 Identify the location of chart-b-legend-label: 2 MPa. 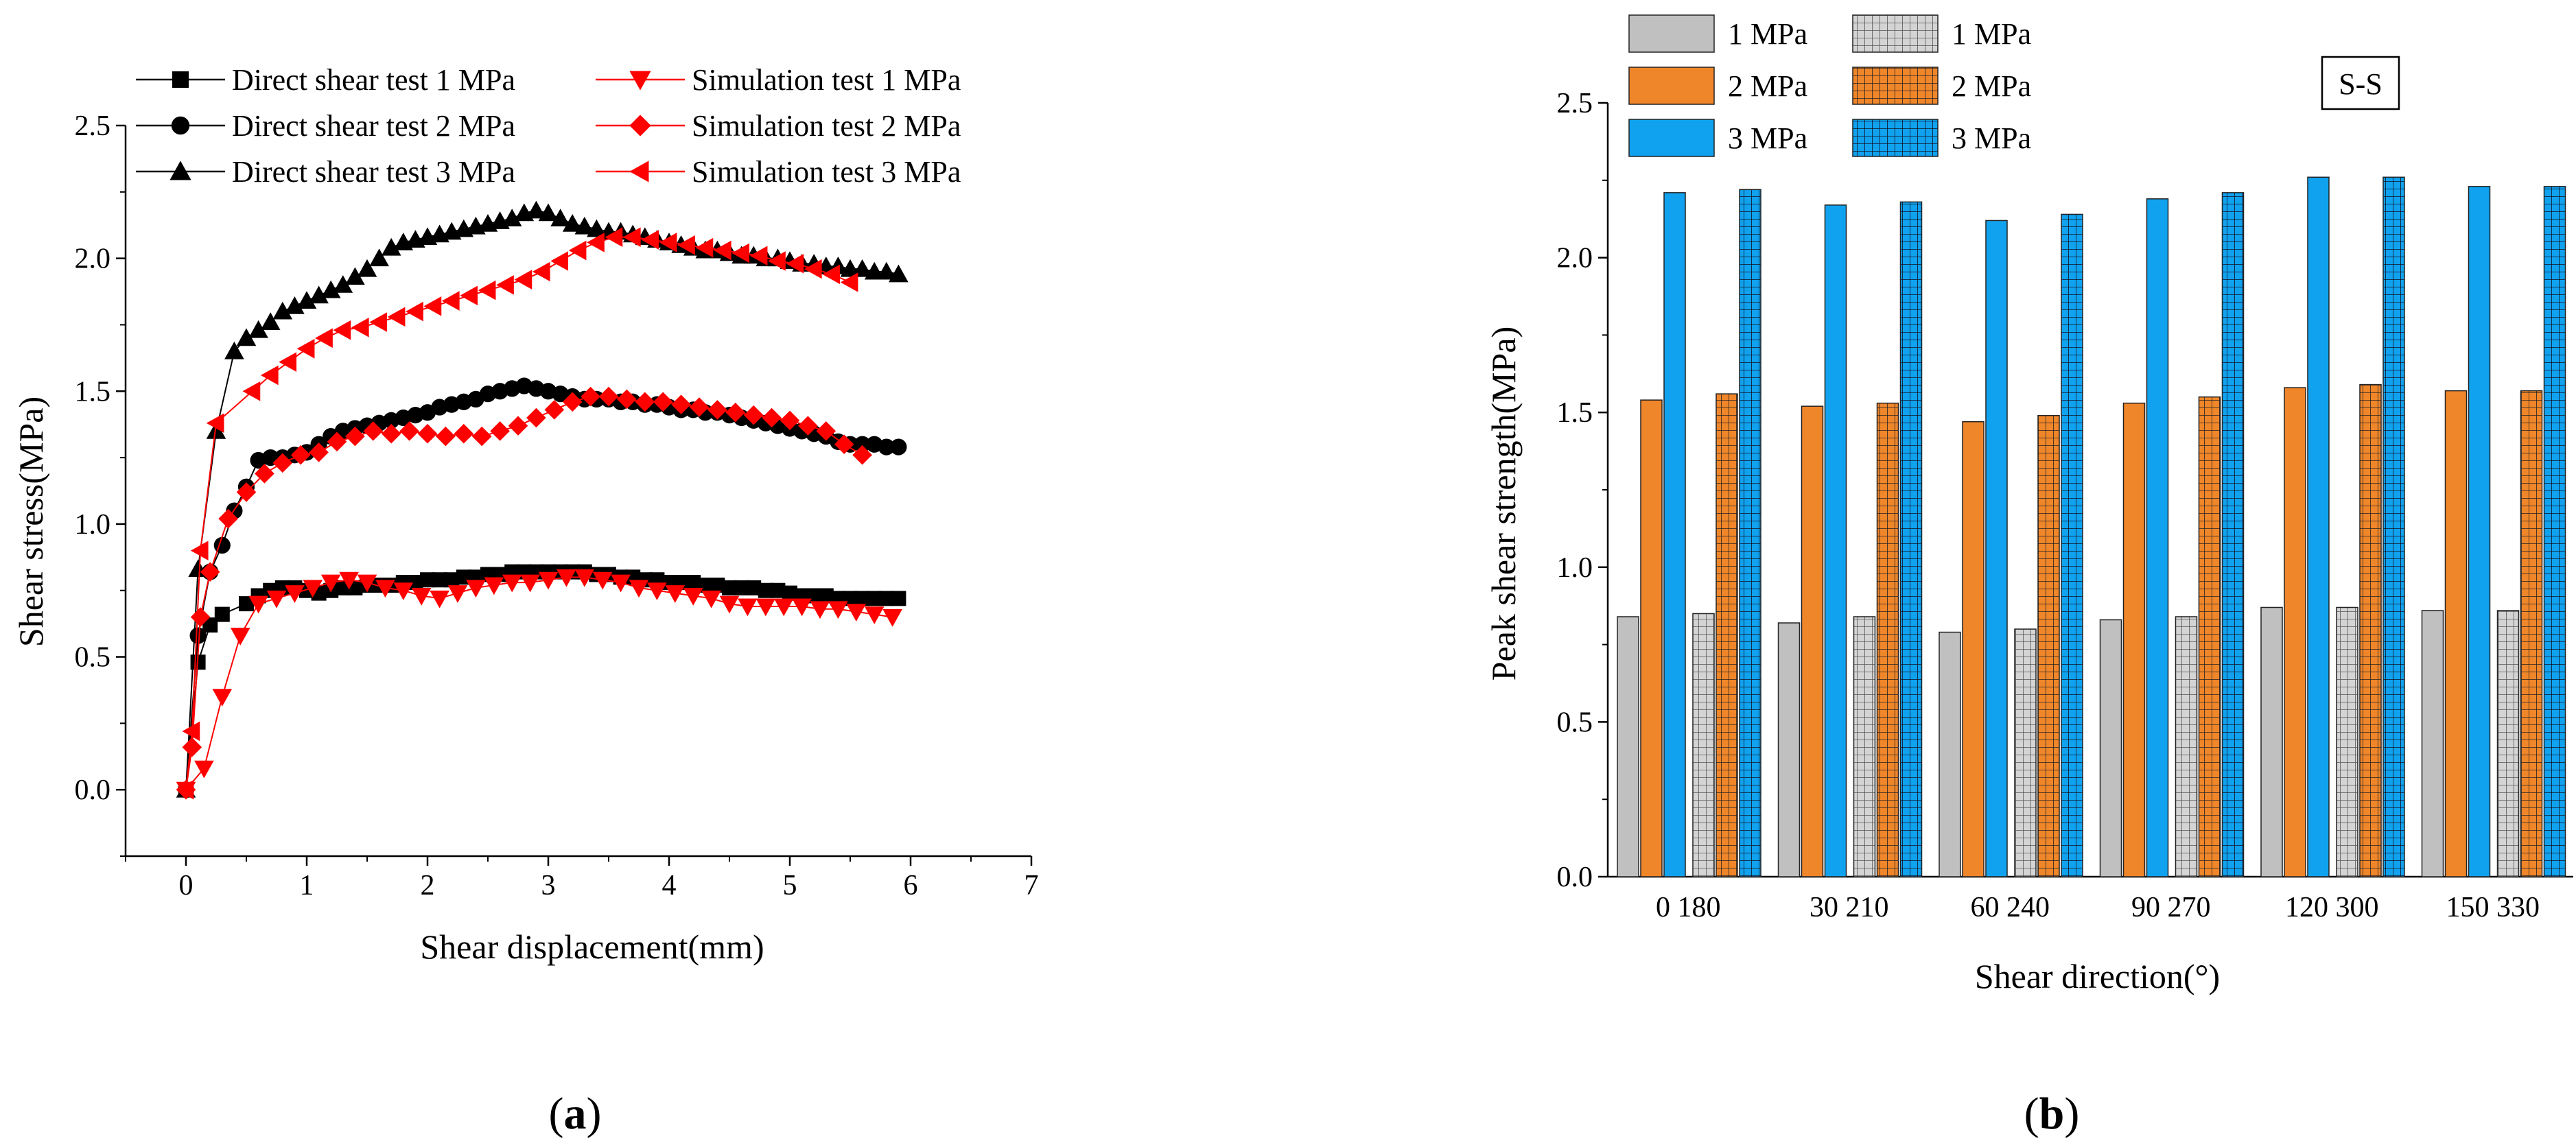
(1991, 86).